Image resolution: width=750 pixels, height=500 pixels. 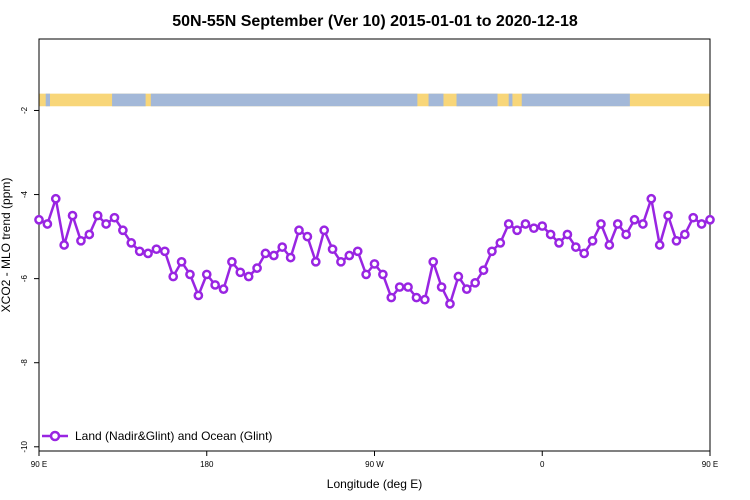 What do you see at coordinates (24, 446) in the screenshot?
I see `y-tick-label: -10` at bounding box center [24, 446].